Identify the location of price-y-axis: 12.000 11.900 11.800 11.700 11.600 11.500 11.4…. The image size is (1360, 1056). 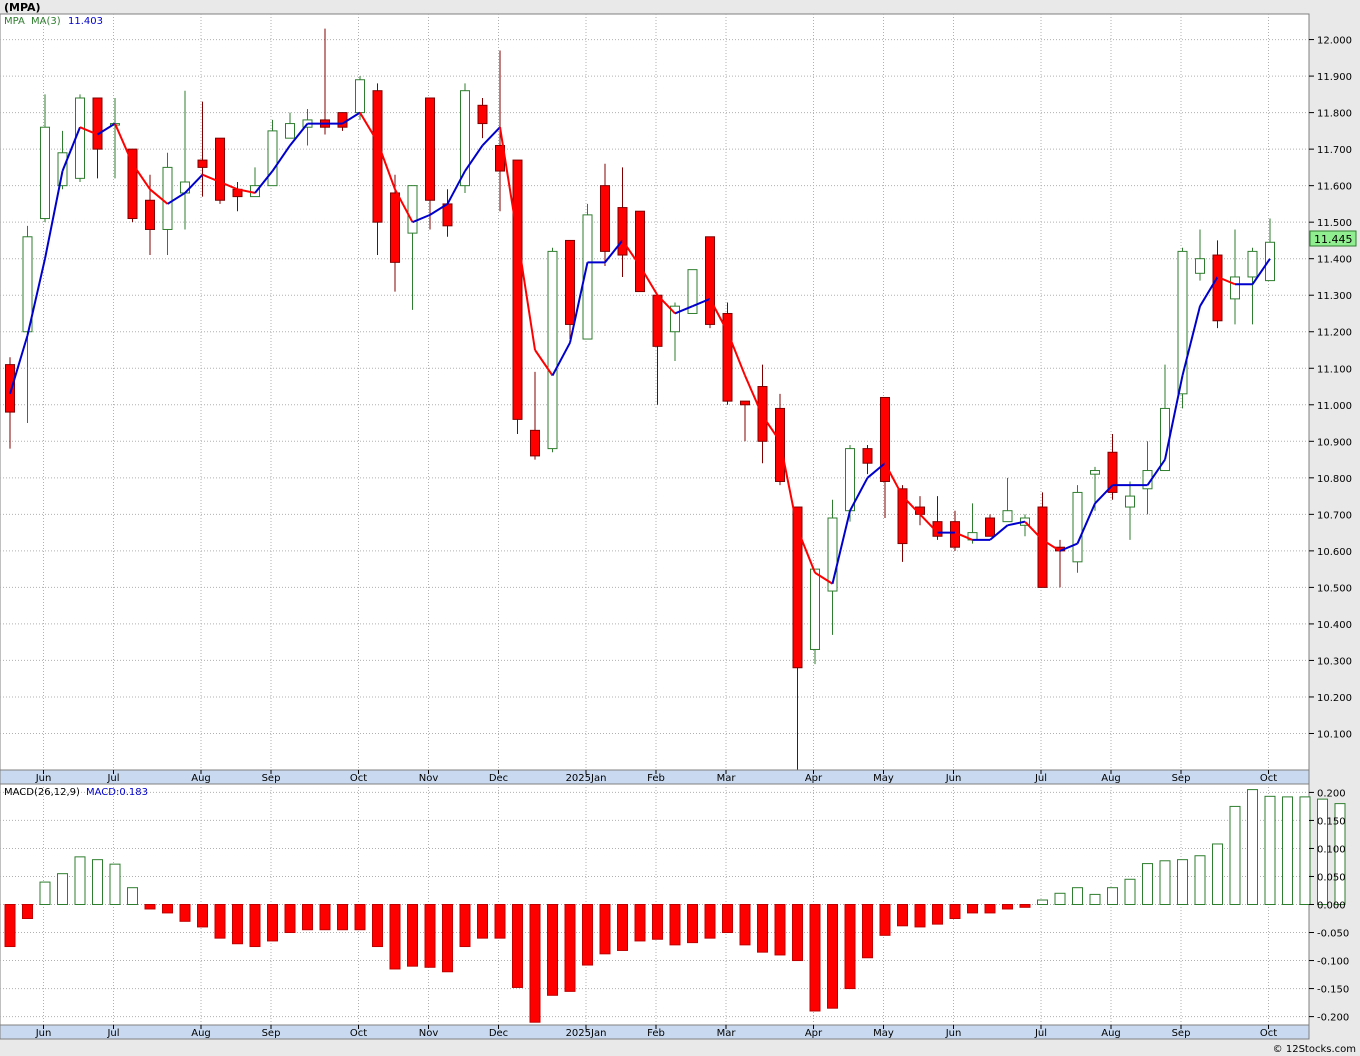
(1330, 388).